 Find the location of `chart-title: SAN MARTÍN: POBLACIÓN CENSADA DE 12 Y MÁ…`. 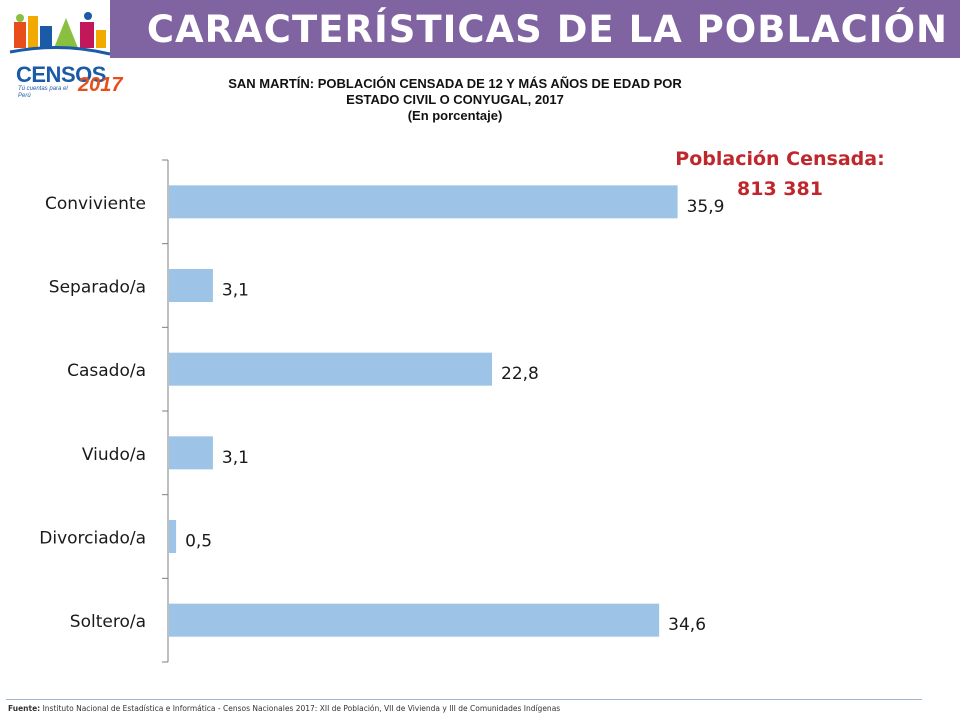

chart-title: SAN MARTÍN: POBLACIÓN CENSADA DE 12 Y MÁ… is located at coordinates (455, 100).